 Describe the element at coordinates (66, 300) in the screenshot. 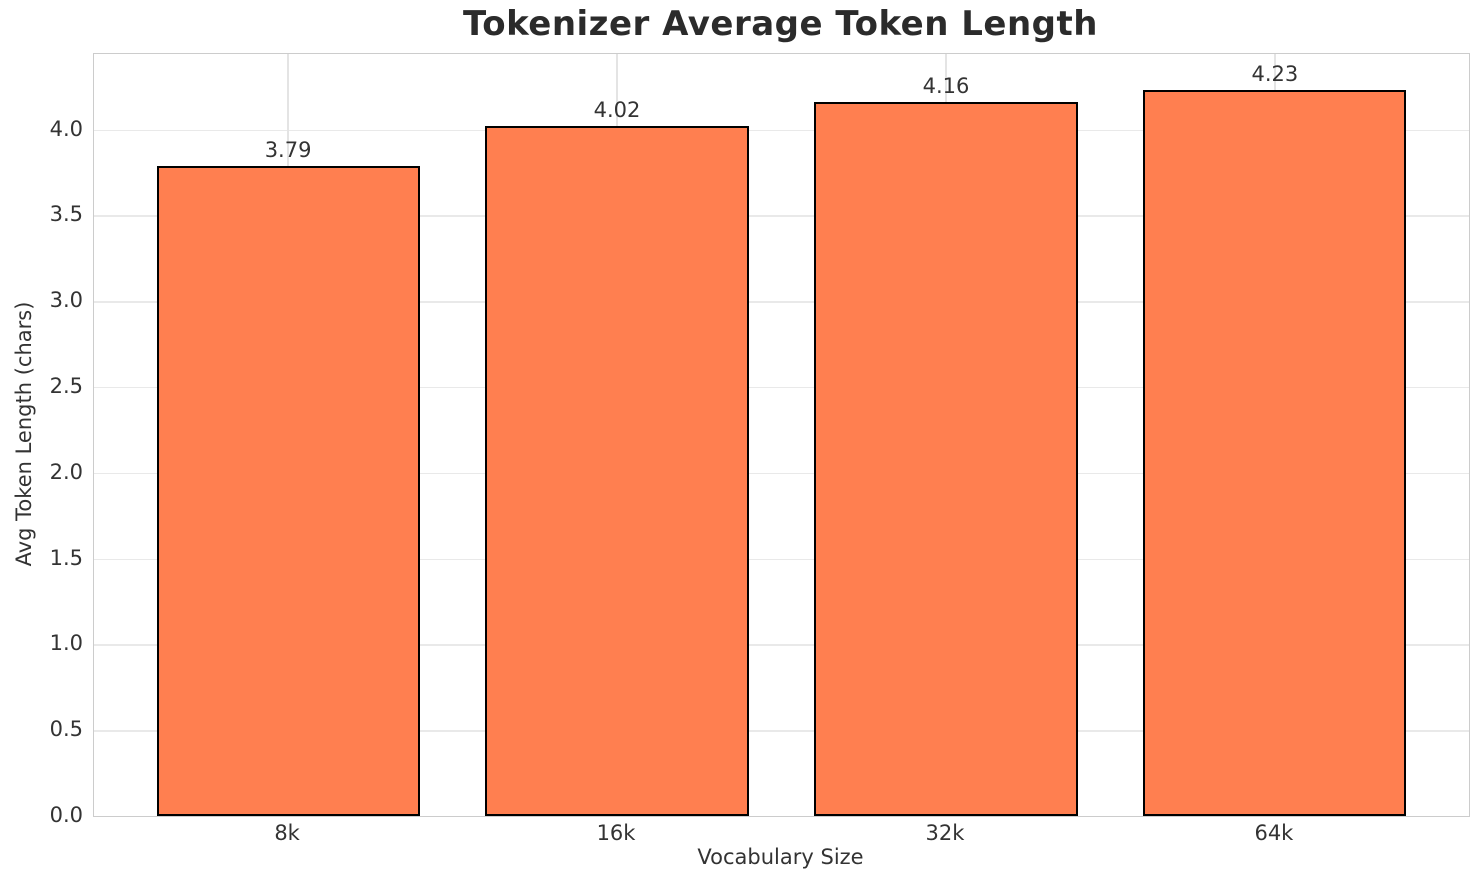

I see `y-tick-label: 3.0` at that location.